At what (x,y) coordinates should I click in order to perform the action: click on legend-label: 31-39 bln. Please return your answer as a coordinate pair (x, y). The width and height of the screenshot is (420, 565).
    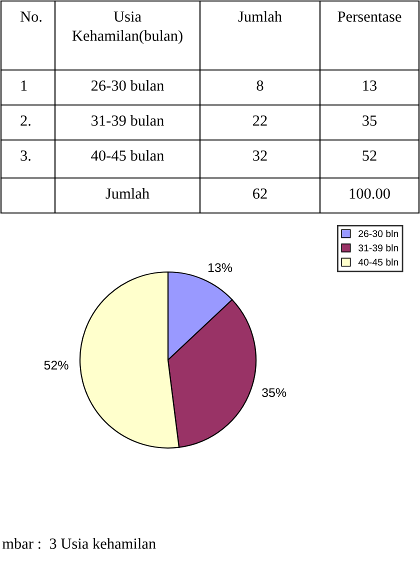
    Looking at the image, I should click on (378, 248).